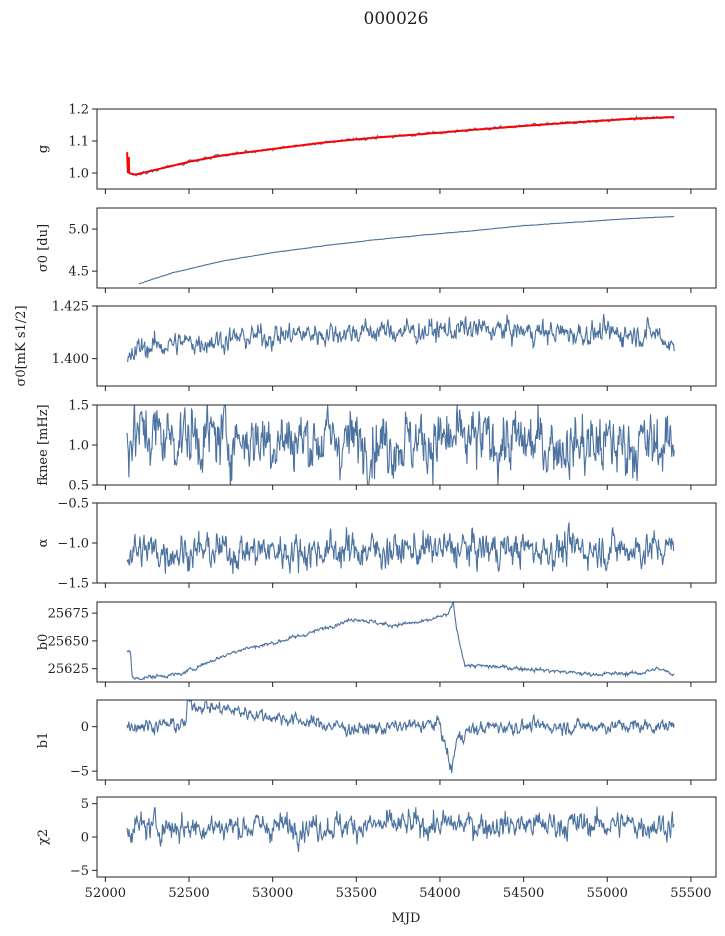  I want to click on panel-5: −1.5 −1.0 −0.5 α, so click(376, 544).